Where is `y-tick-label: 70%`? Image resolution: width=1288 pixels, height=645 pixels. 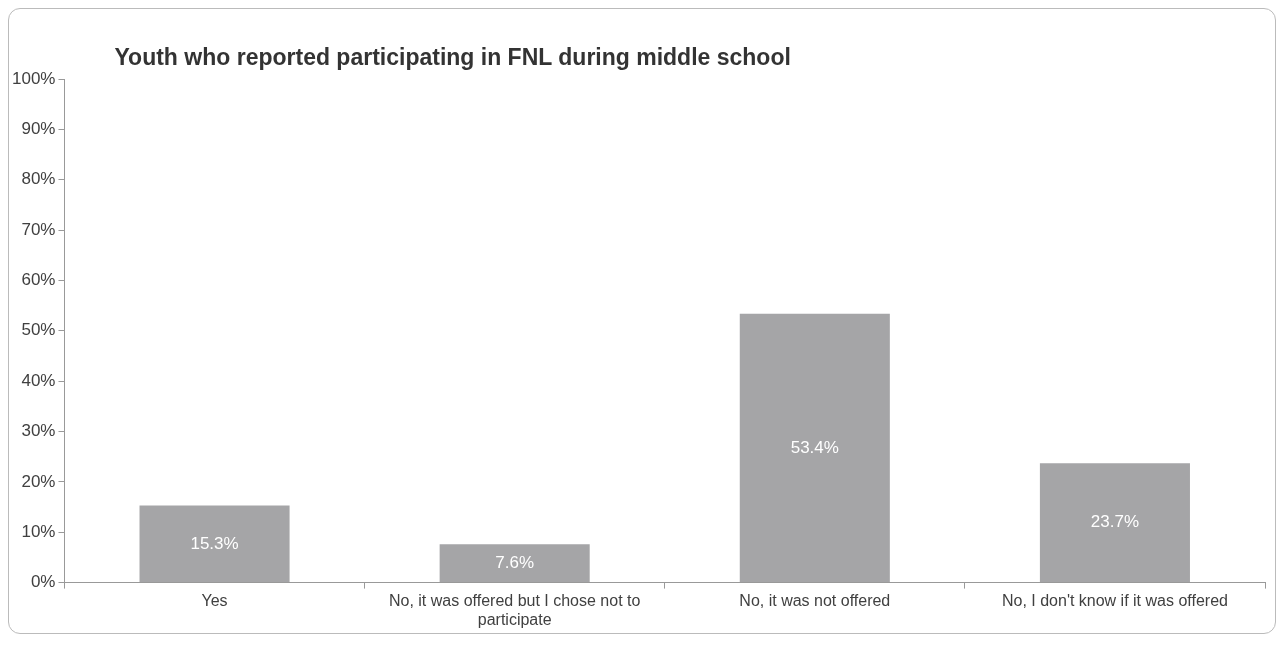 y-tick-label: 70% is located at coordinates (38, 229).